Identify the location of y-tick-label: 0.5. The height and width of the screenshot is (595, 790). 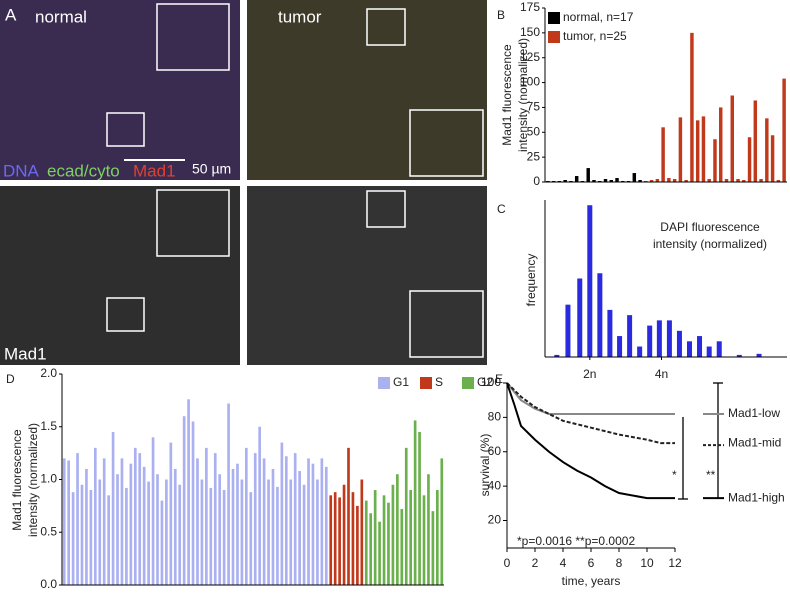
(48, 531).